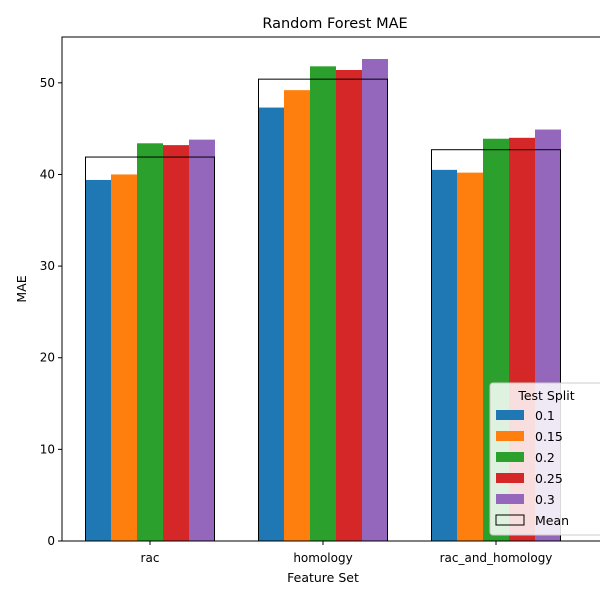  Describe the element at coordinates (51, 312) in the screenshot. I see `y-axis: 0 10 20 30 40 50` at that location.